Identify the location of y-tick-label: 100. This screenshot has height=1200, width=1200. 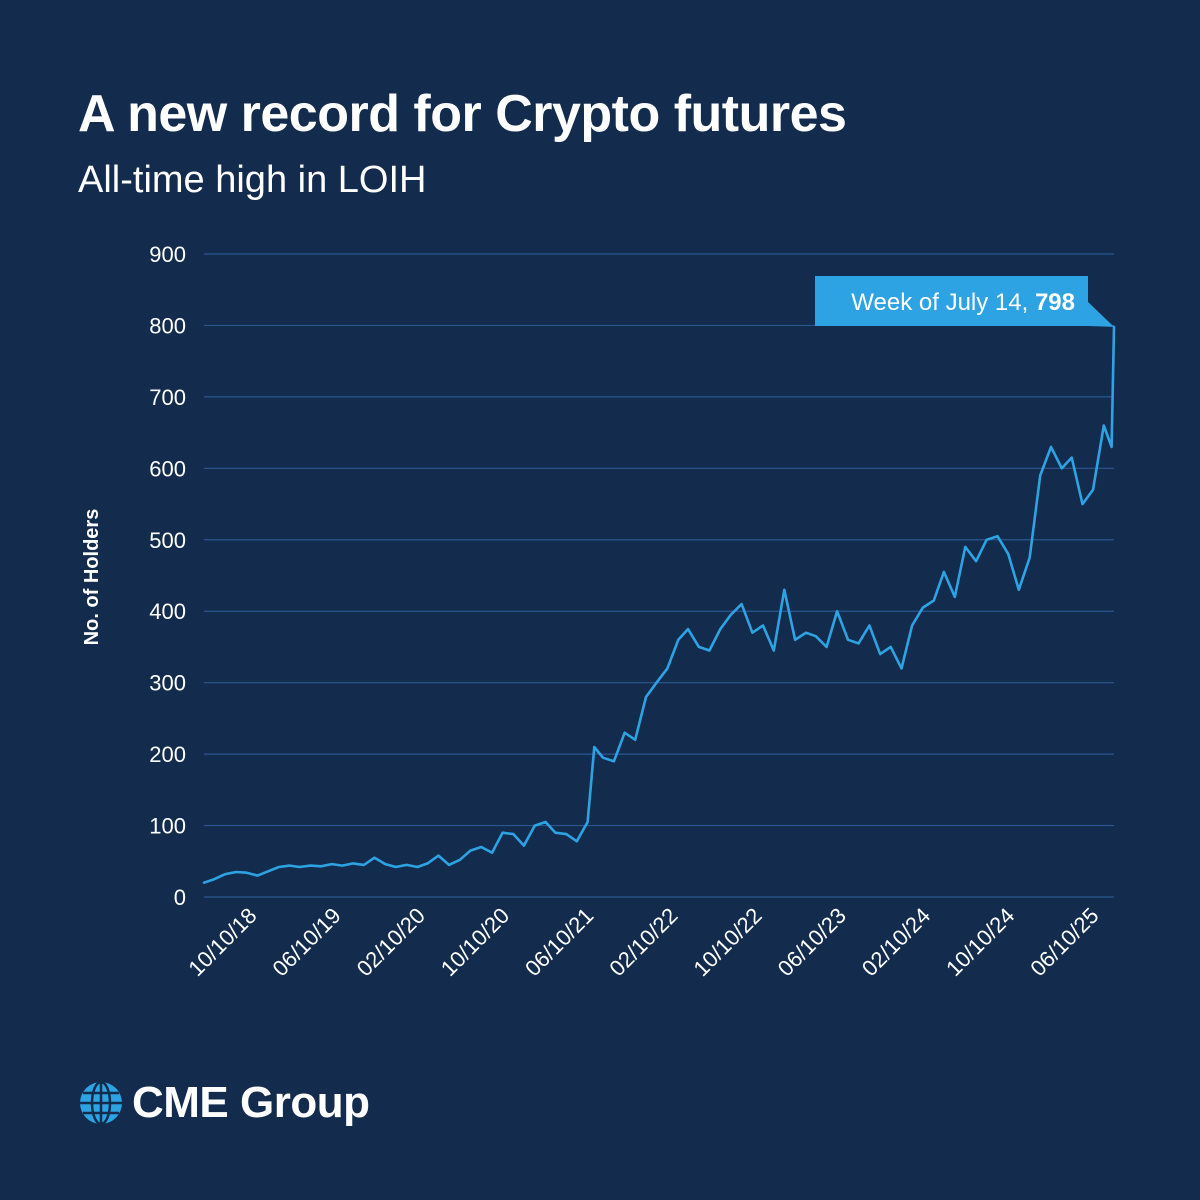
(167, 826).